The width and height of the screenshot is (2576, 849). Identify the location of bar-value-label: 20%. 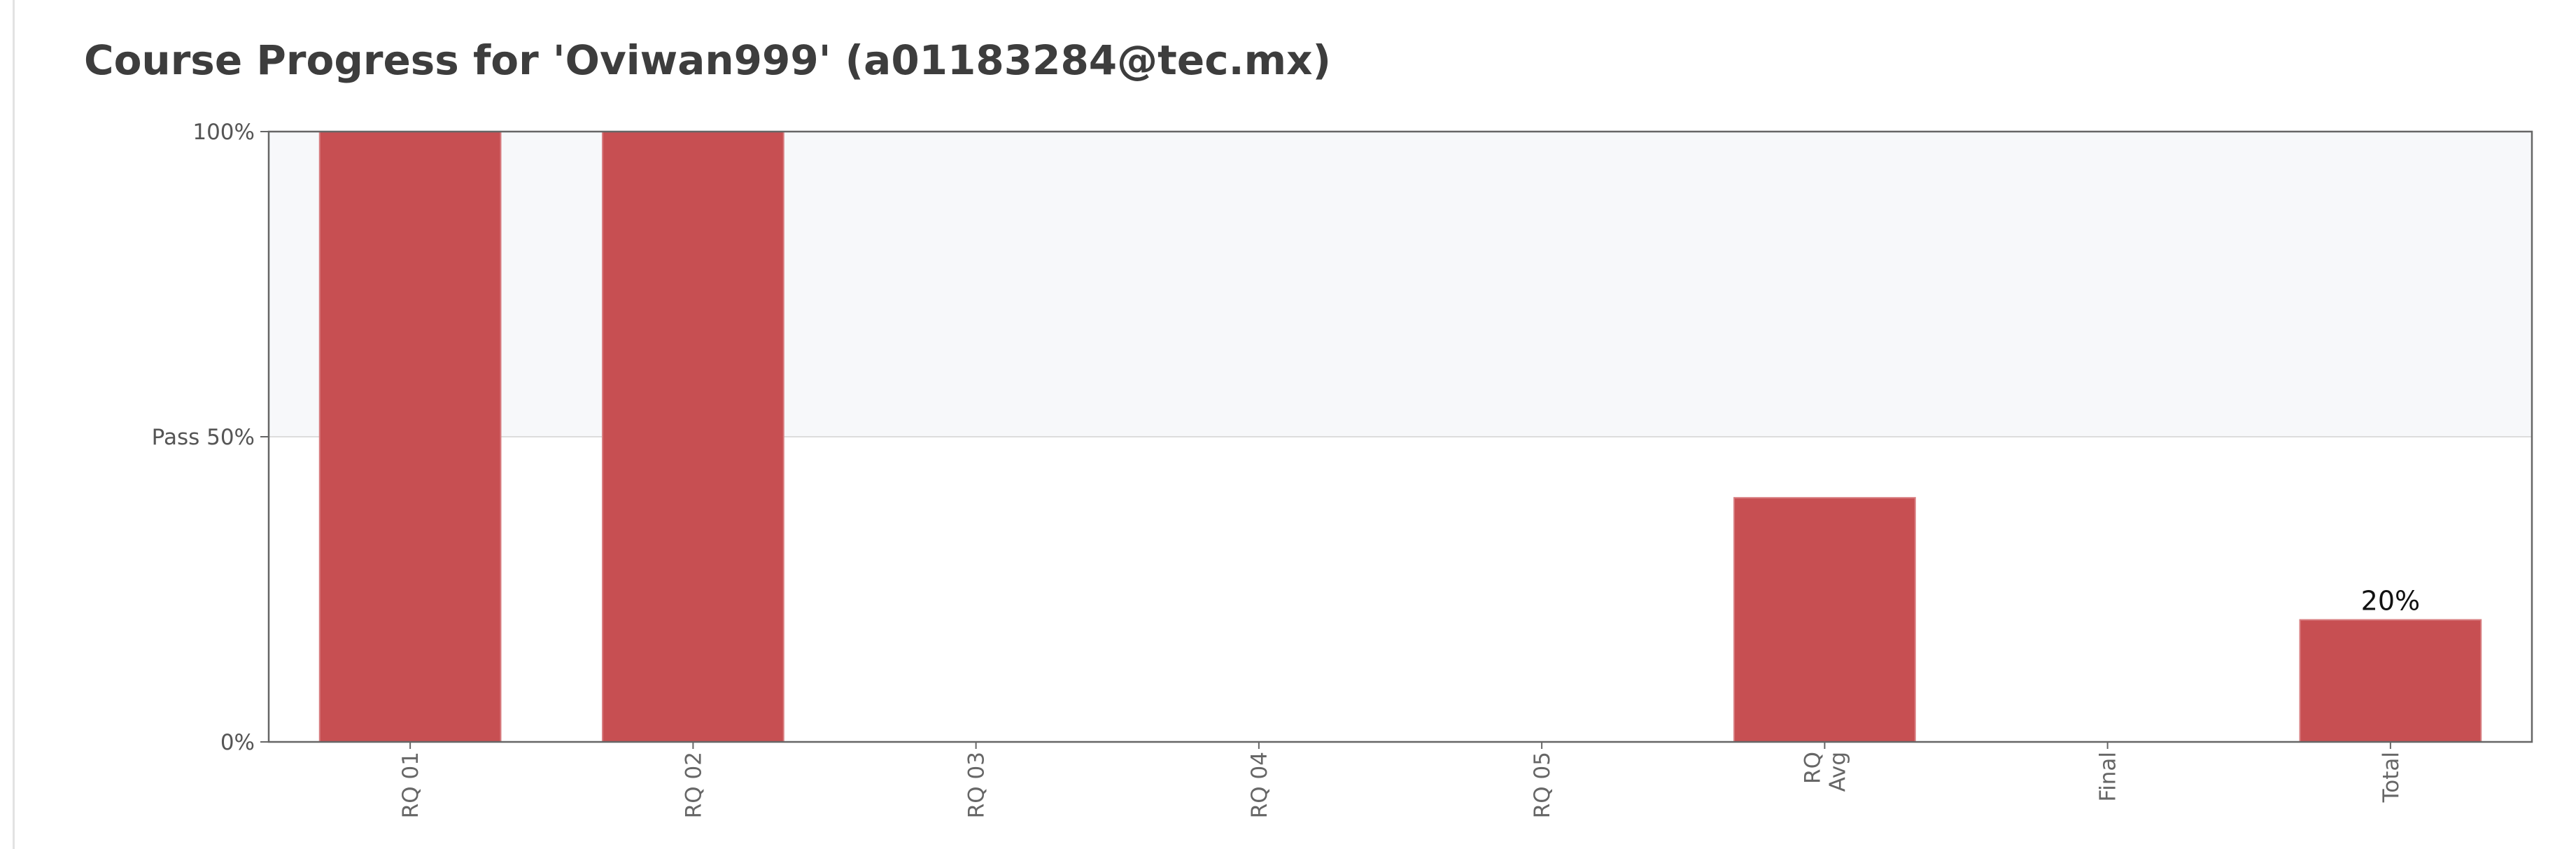
(2390, 601).